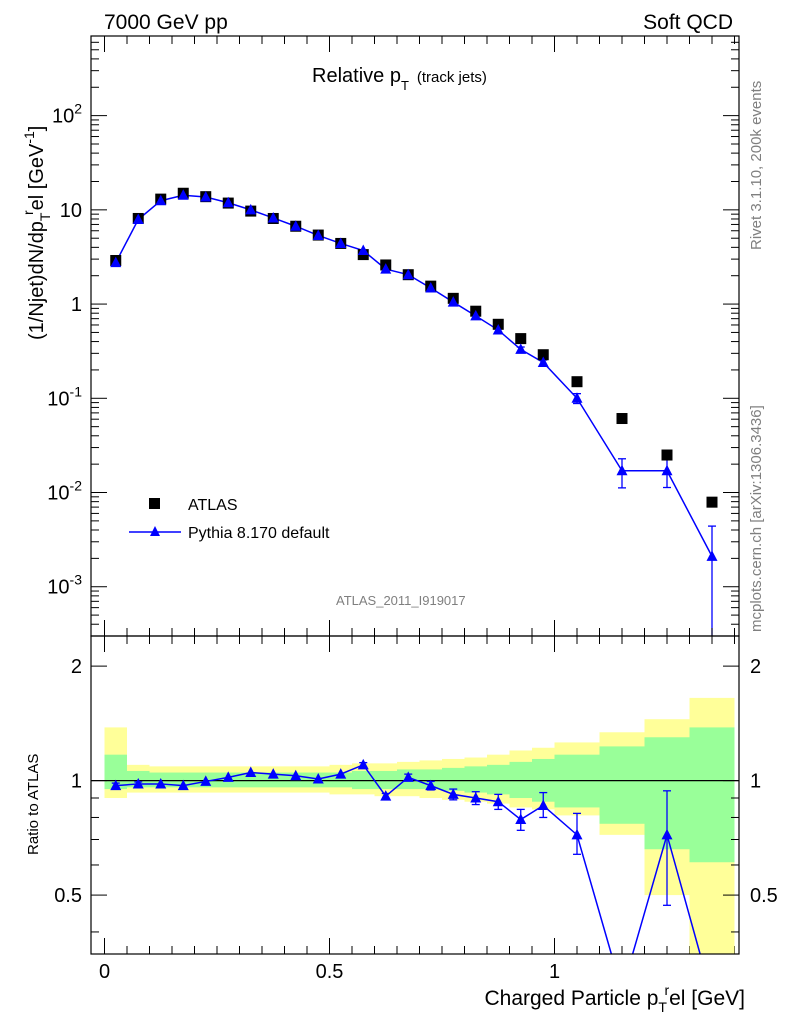  I want to click on main-y-tick-label: 10⁻², so click(64, 491).